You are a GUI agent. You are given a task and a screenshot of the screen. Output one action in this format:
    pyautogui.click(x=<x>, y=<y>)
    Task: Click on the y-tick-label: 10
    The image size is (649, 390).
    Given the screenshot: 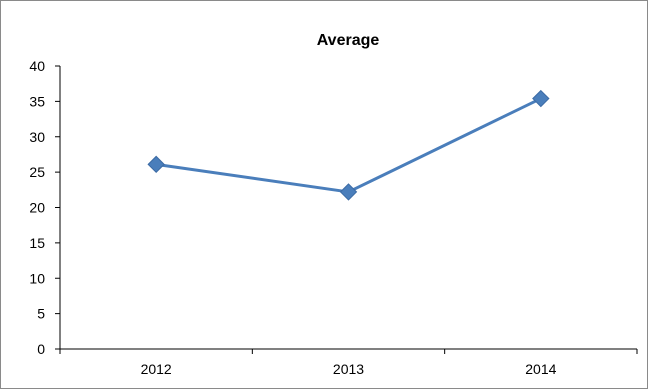 What is the action you would take?
    pyautogui.click(x=37, y=278)
    